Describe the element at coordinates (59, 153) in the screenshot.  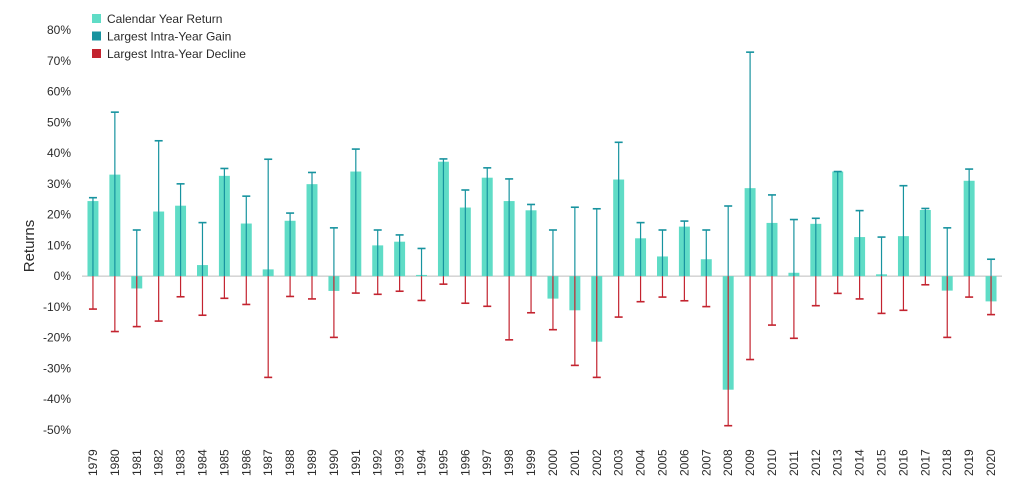
I see `y-tick-label: 40%` at that location.